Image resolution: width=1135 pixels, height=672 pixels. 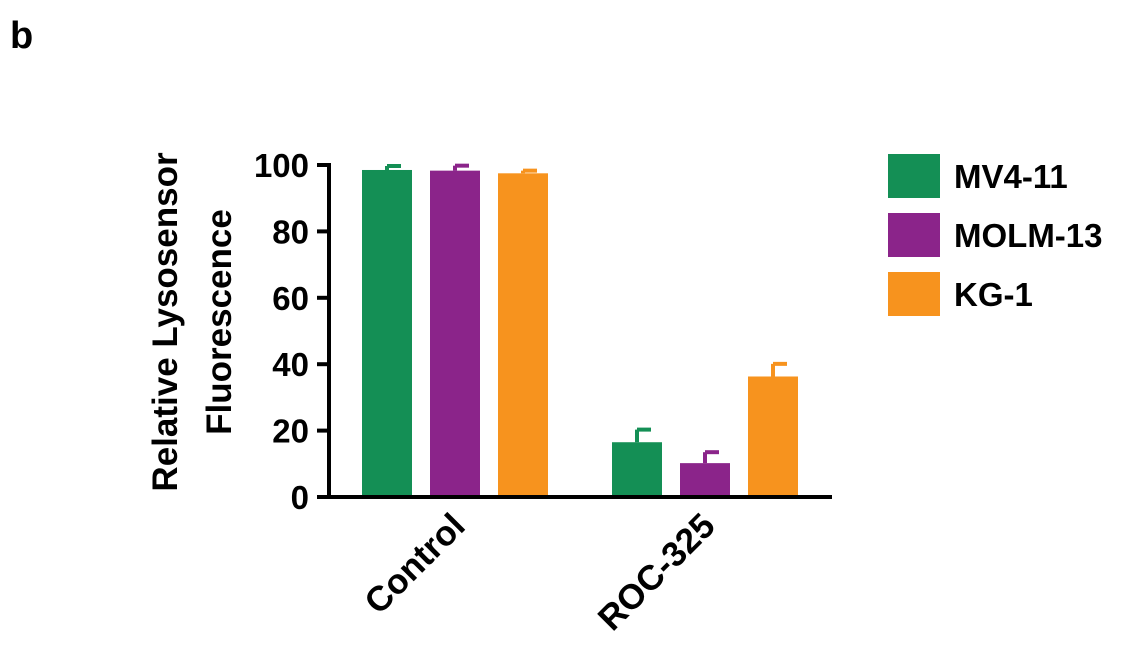 I want to click on y-axis-title-line-2: Fluorescence, so click(x=219, y=322).